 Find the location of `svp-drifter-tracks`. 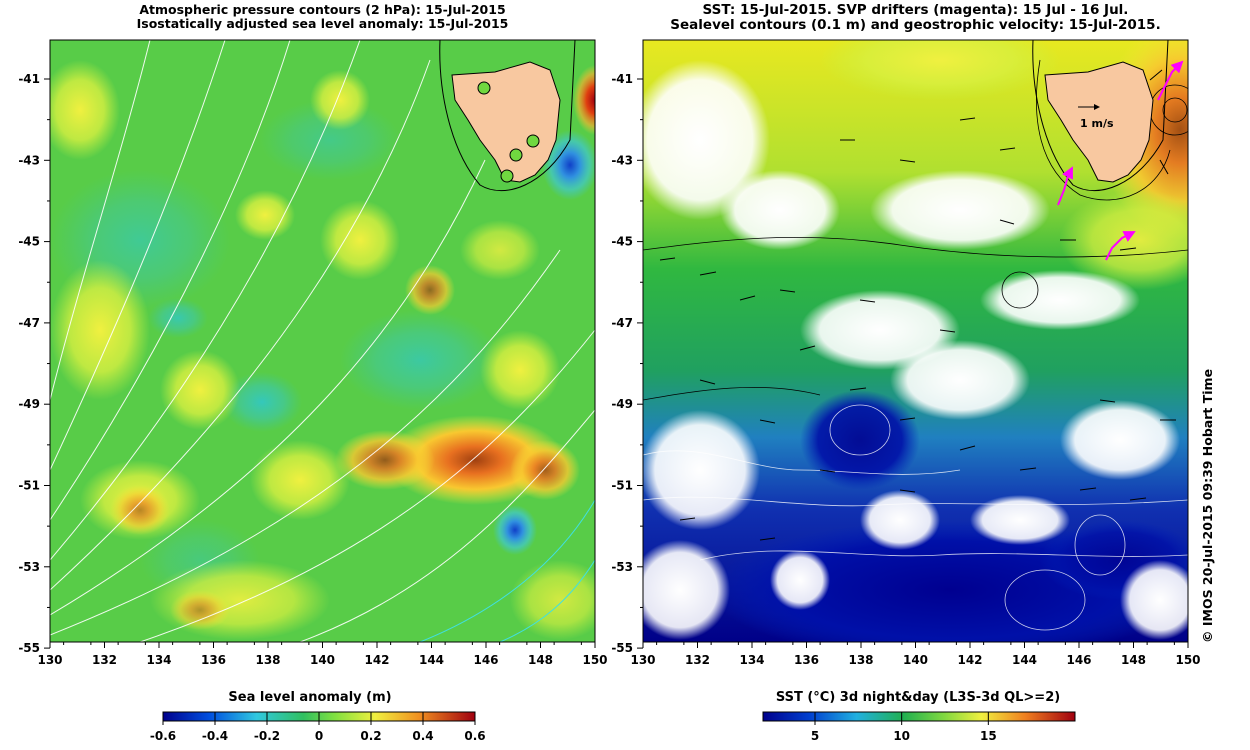

svp-drifter-tracks is located at coordinates (1120, 160).